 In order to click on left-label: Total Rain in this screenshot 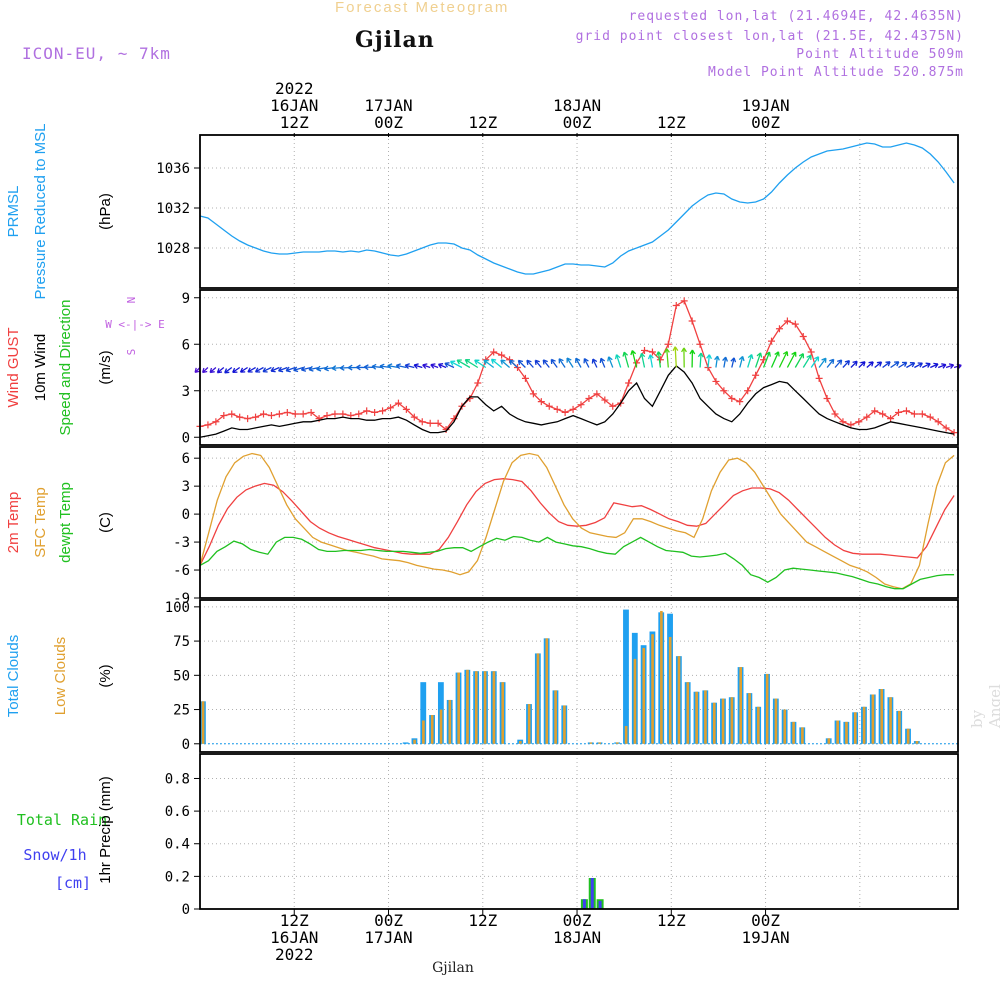, I will do `click(62, 820)`.